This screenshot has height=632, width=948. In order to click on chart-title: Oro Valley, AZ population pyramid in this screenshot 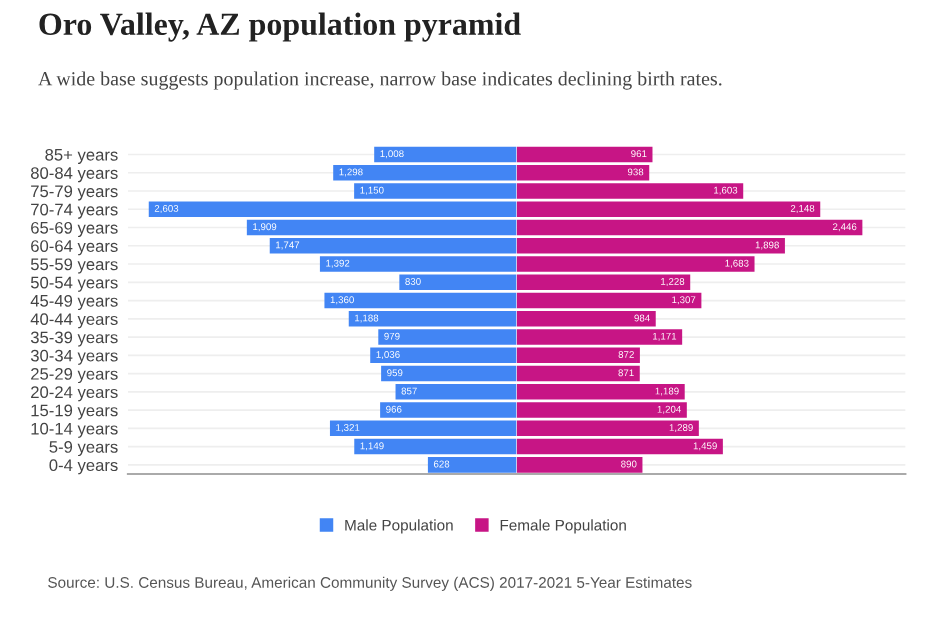, I will do `click(280, 27)`.